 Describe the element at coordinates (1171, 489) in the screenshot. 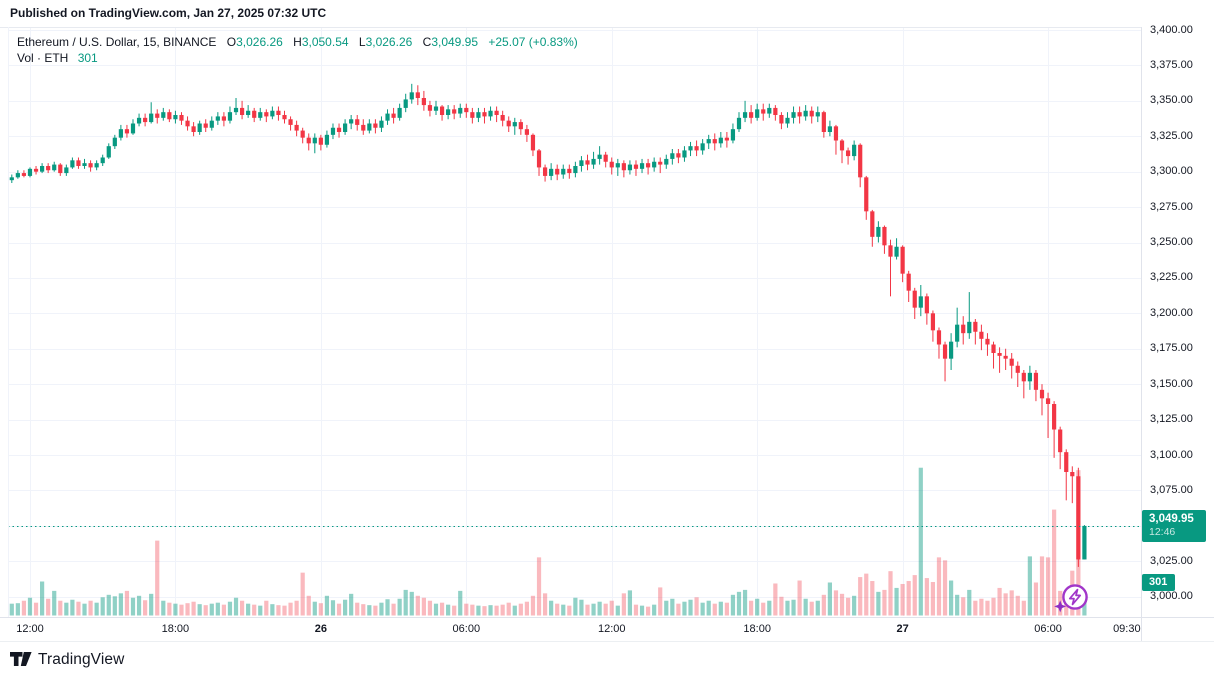

I see `price-axis-label: 3,075.00` at that location.